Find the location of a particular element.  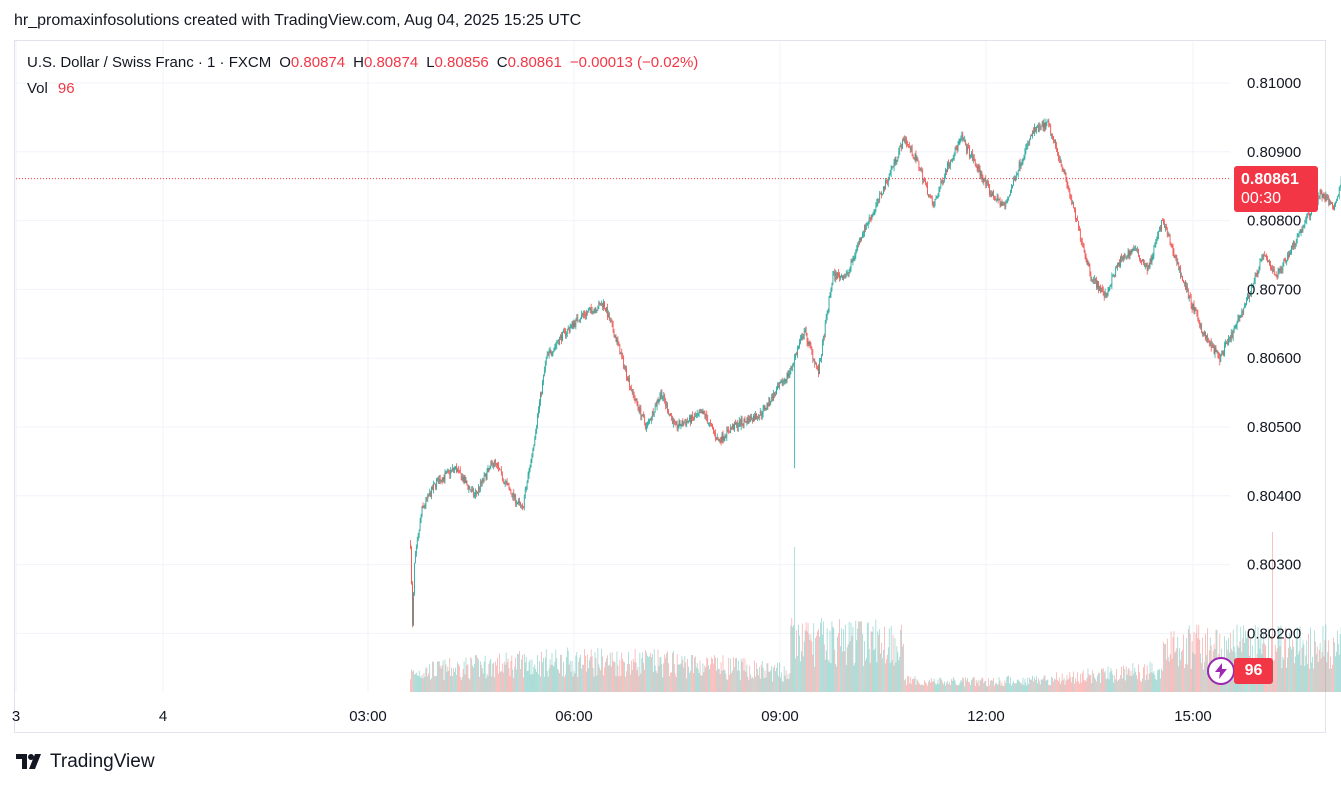

symbol-name: U.S. Dollar / Swiss Franc · 1 · FXCM is located at coordinates (149, 62).